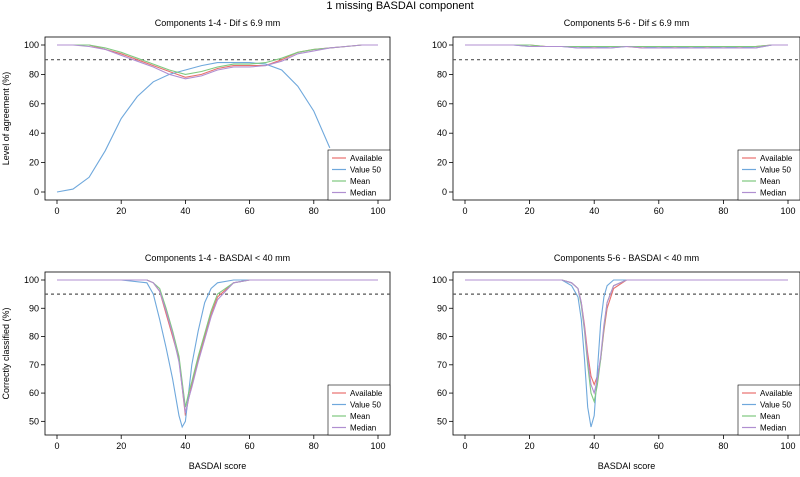 This screenshot has height=477, width=800. Describe the element at coordinates (217, 23) in the screenshot. I see `panel-title: Components 1-4 - Dif ≤ 6.9 mm` at that location.